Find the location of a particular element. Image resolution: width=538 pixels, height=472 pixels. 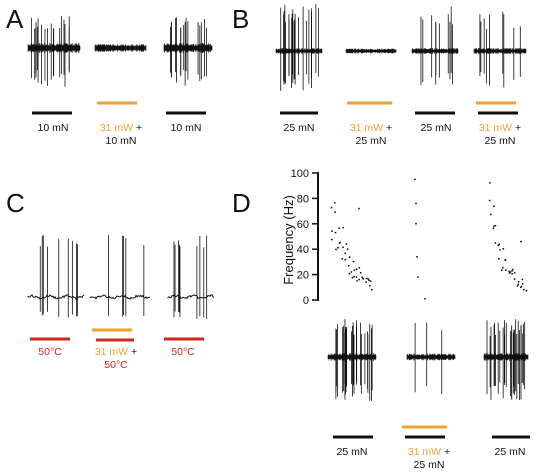

label-b-2-laser: 31 mW is located at coordinates (366, 128).